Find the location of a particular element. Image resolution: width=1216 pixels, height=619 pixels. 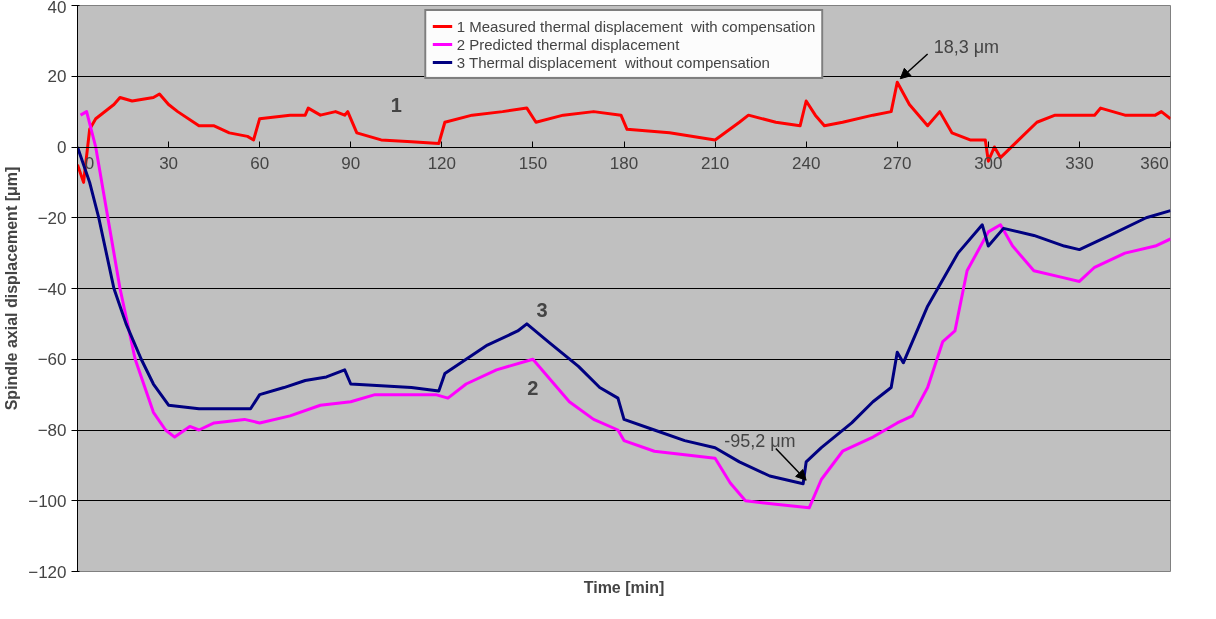

legend-label: 2 Predicted thermal displacement is located at coordinates (568, 44).